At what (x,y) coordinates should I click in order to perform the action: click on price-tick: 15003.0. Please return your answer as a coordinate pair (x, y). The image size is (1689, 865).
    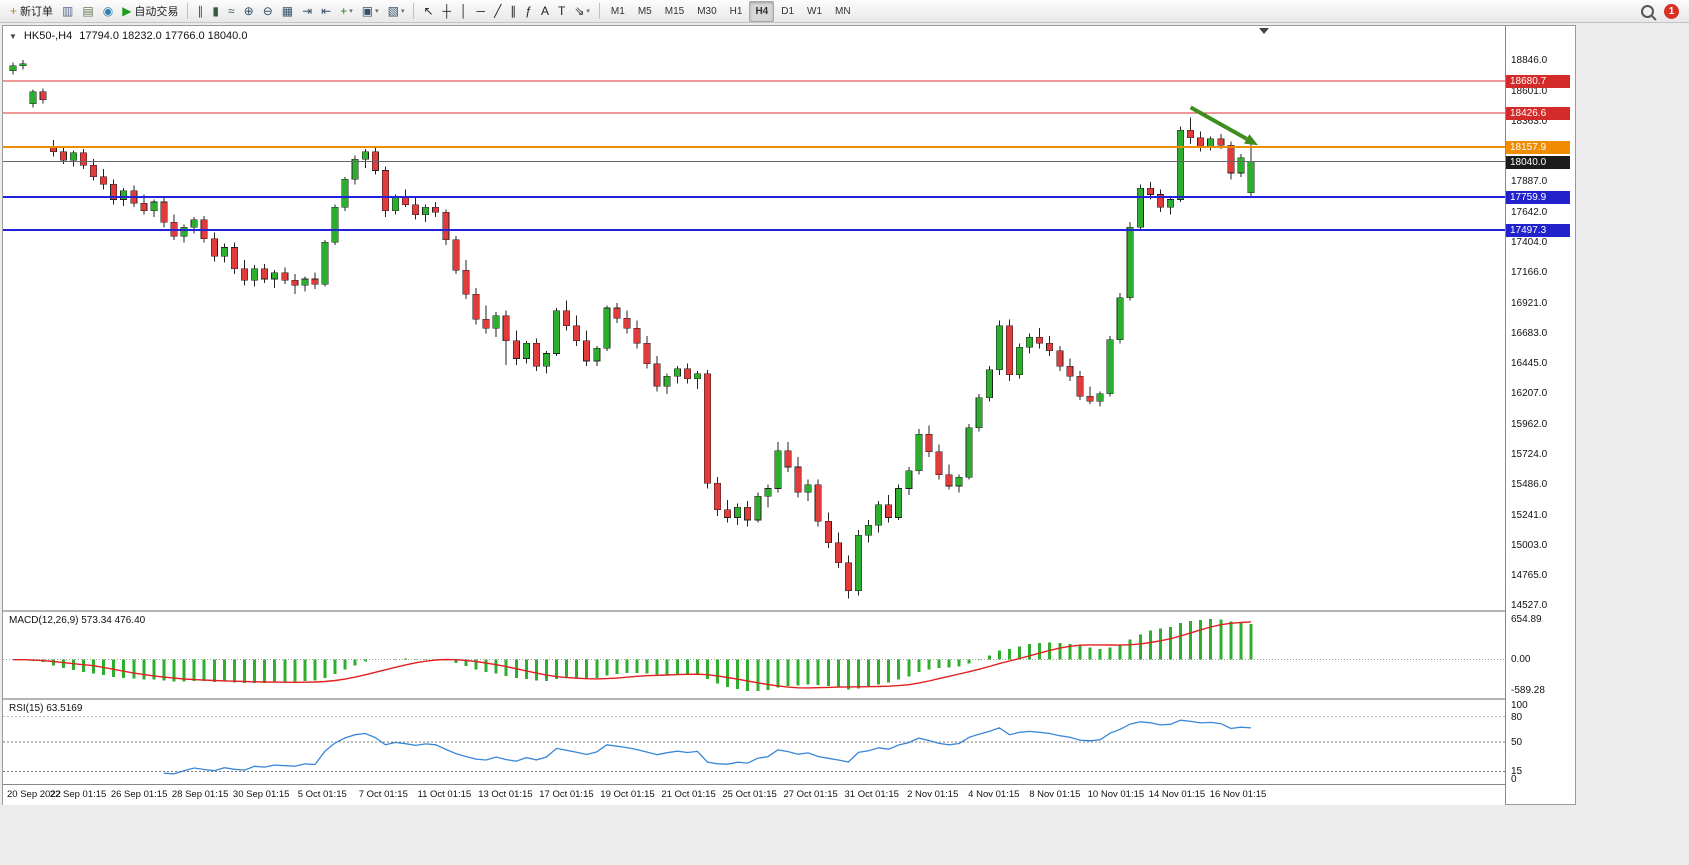
    Looking at the image, I should click on (1529, 545).